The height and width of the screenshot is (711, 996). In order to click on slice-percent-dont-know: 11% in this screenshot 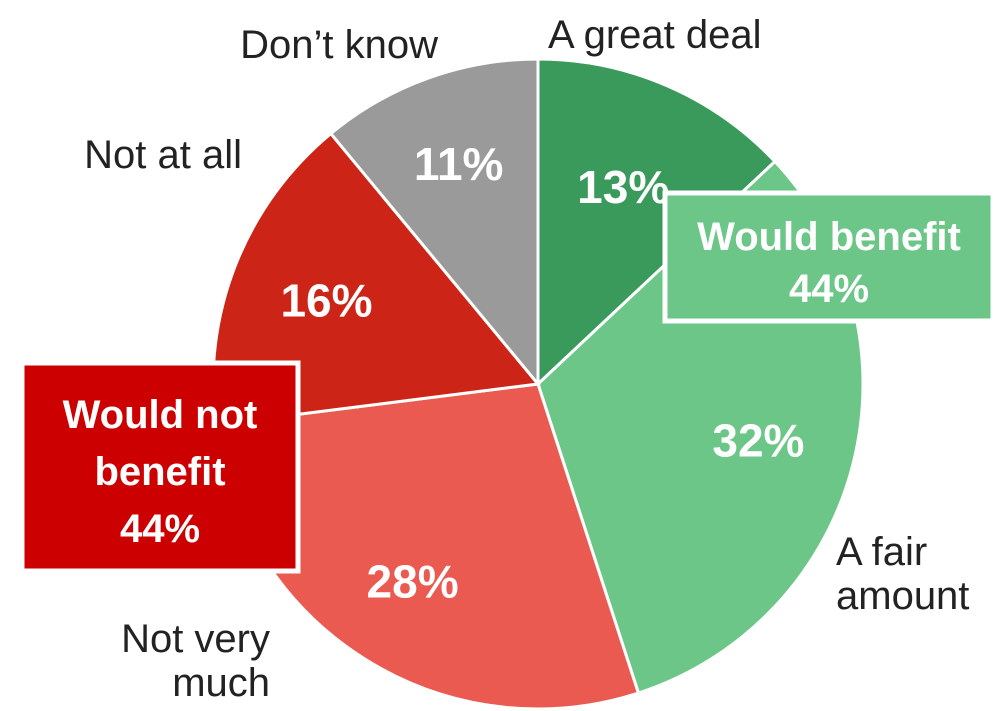, I will do `click(459, 164)`.